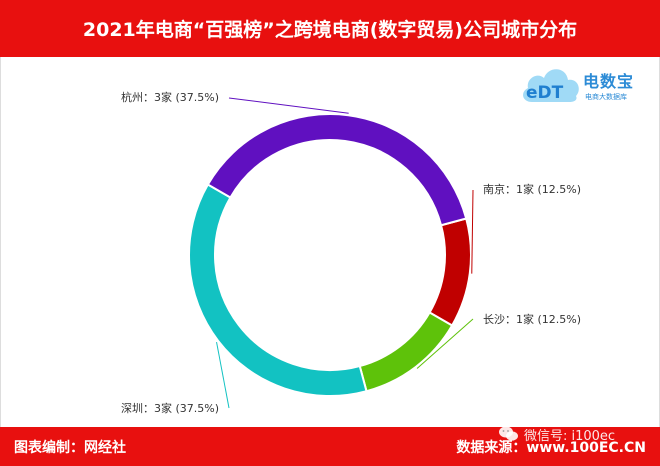 The image size is (660, 466). What do you see at coordinates (170, 408) in the screenshot?
I see `slice-label-3: 深圳：3家 (37.5%)` at bounding box center [170, 408].